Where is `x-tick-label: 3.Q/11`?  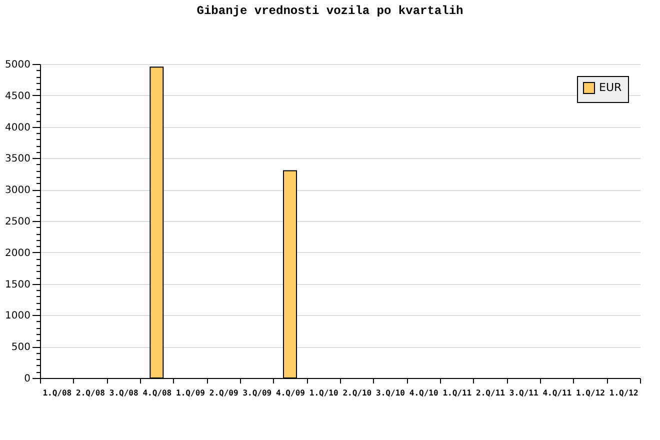 x-tick-label: 3.Q/11 is located at coordinates (523, 393).